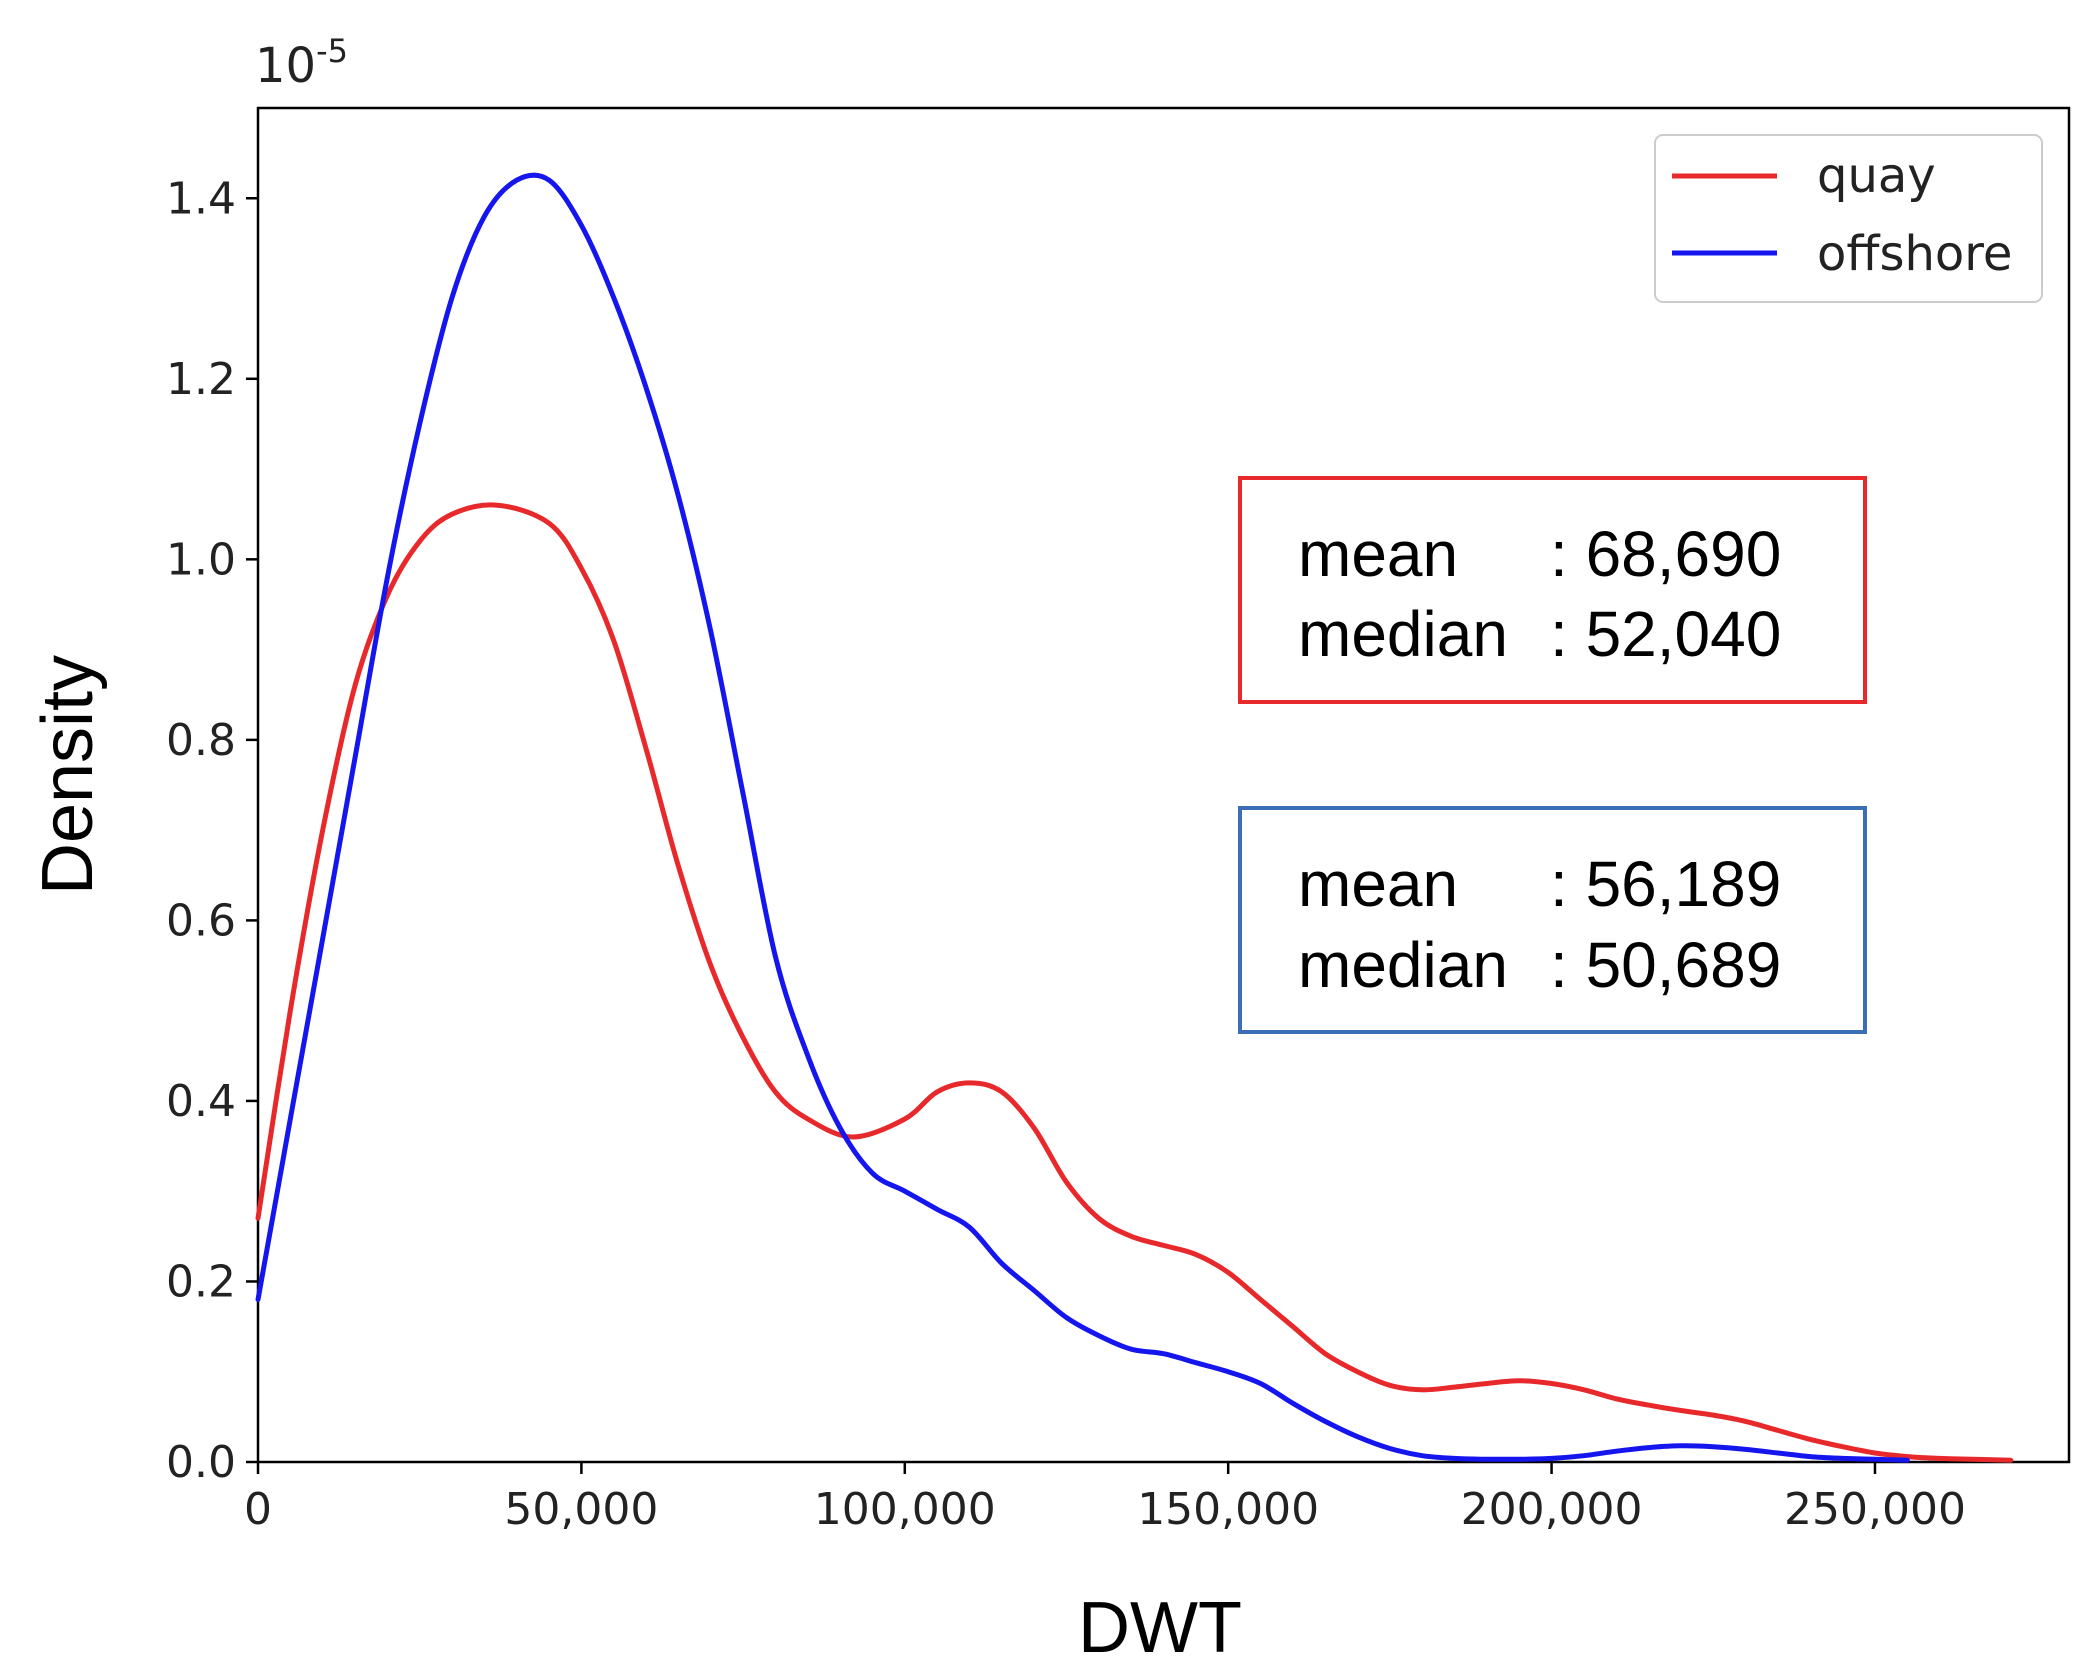 The width and height of the screenshot is (2099, 1680). What do you see at coordinates (201, 559) in the screenshot?
I see `y-tick-label: 1.0` at bounding box center [201, 559].